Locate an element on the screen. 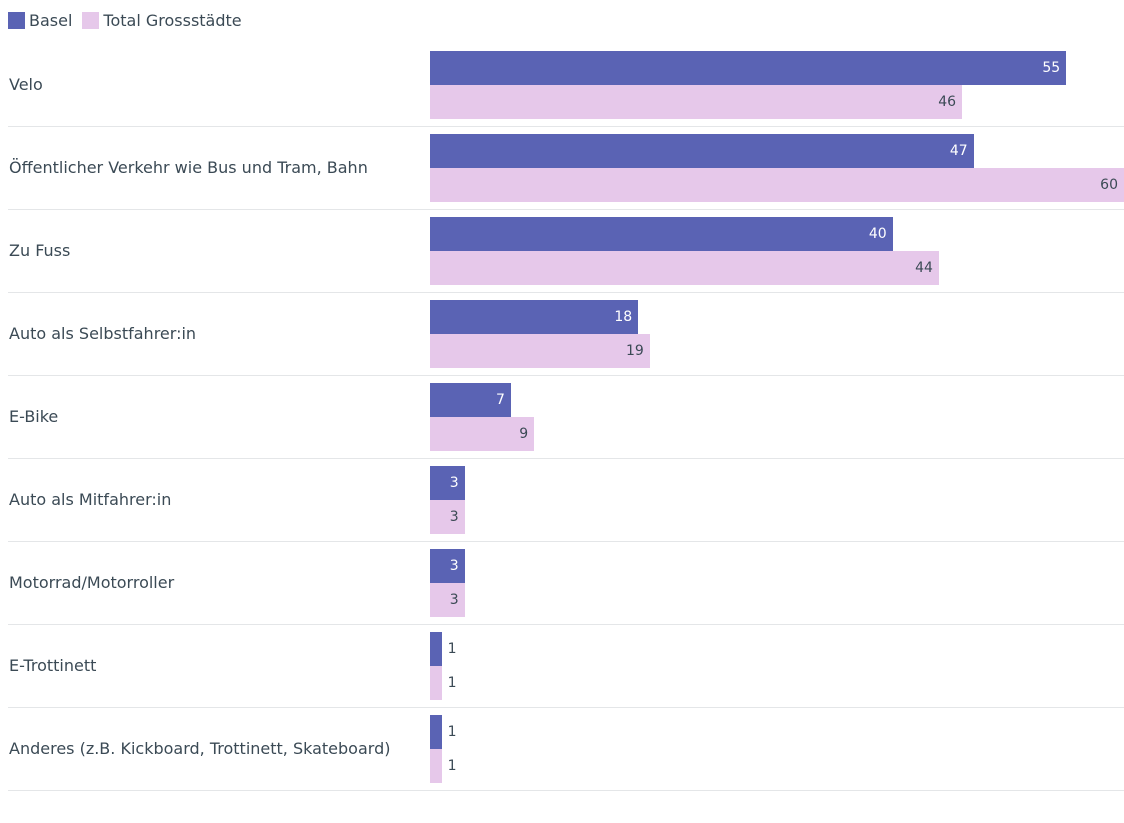  legend-swatch-basel is located at coordinates (16, 20).